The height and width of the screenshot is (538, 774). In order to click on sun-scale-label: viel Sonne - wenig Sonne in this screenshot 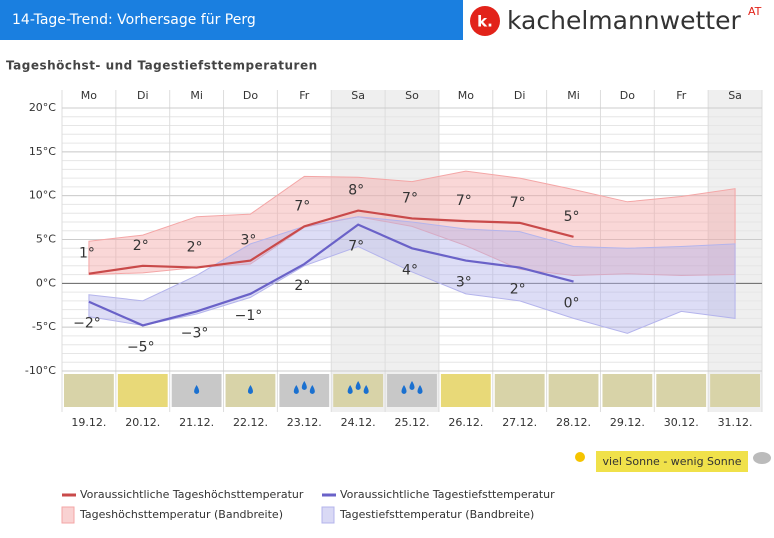, I will do `click(672, 461)`.